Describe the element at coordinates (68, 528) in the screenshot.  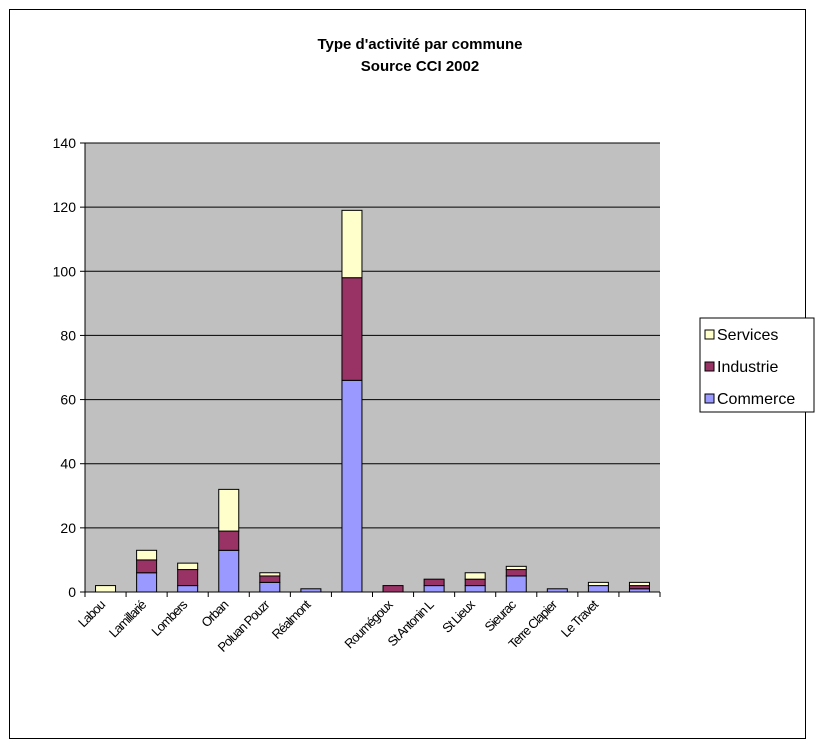
I see `y-tick-label: 20` at that location.